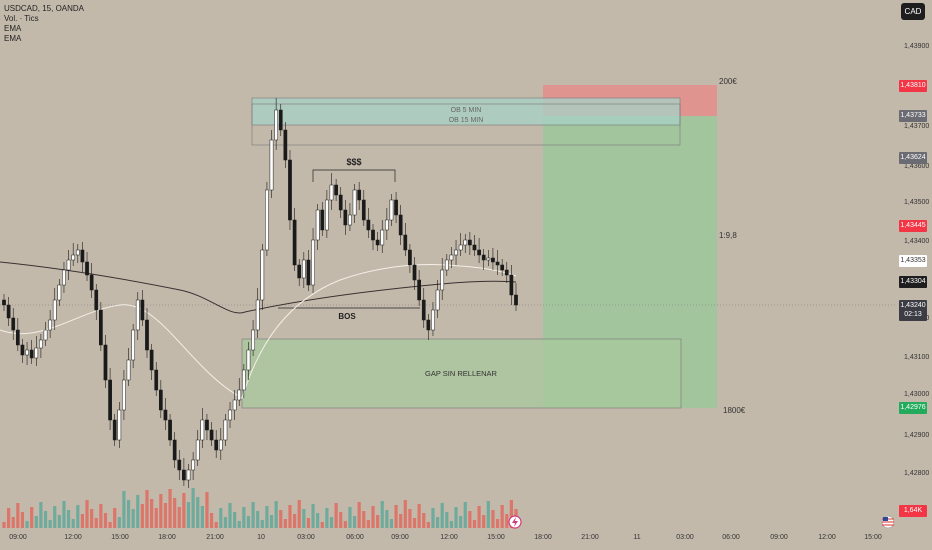  What do you see at coordinates (917, 435) in the screenshot?
I see `price-tick: 1,42900` at bounding box center [917, 435].